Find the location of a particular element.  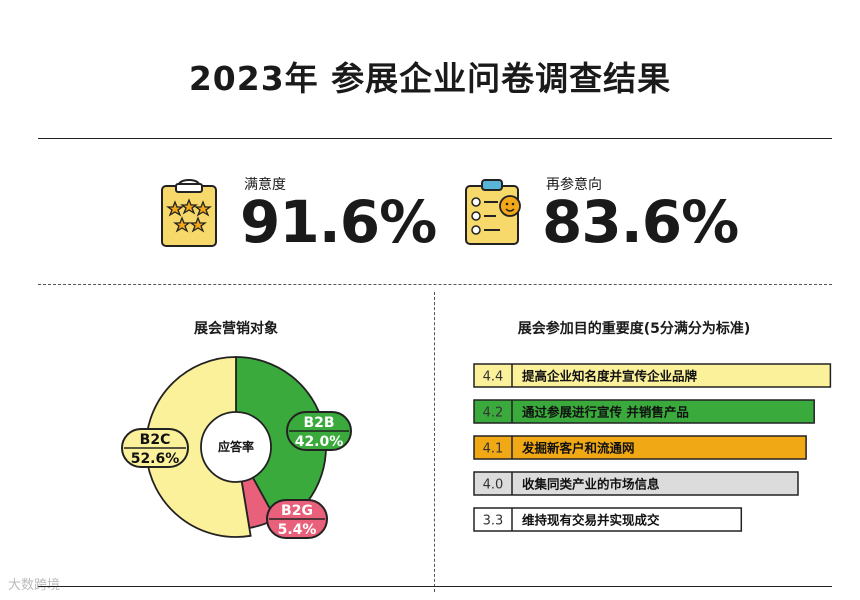

bar-value-label-1: 4.2 is located at coordinates (493, 413).